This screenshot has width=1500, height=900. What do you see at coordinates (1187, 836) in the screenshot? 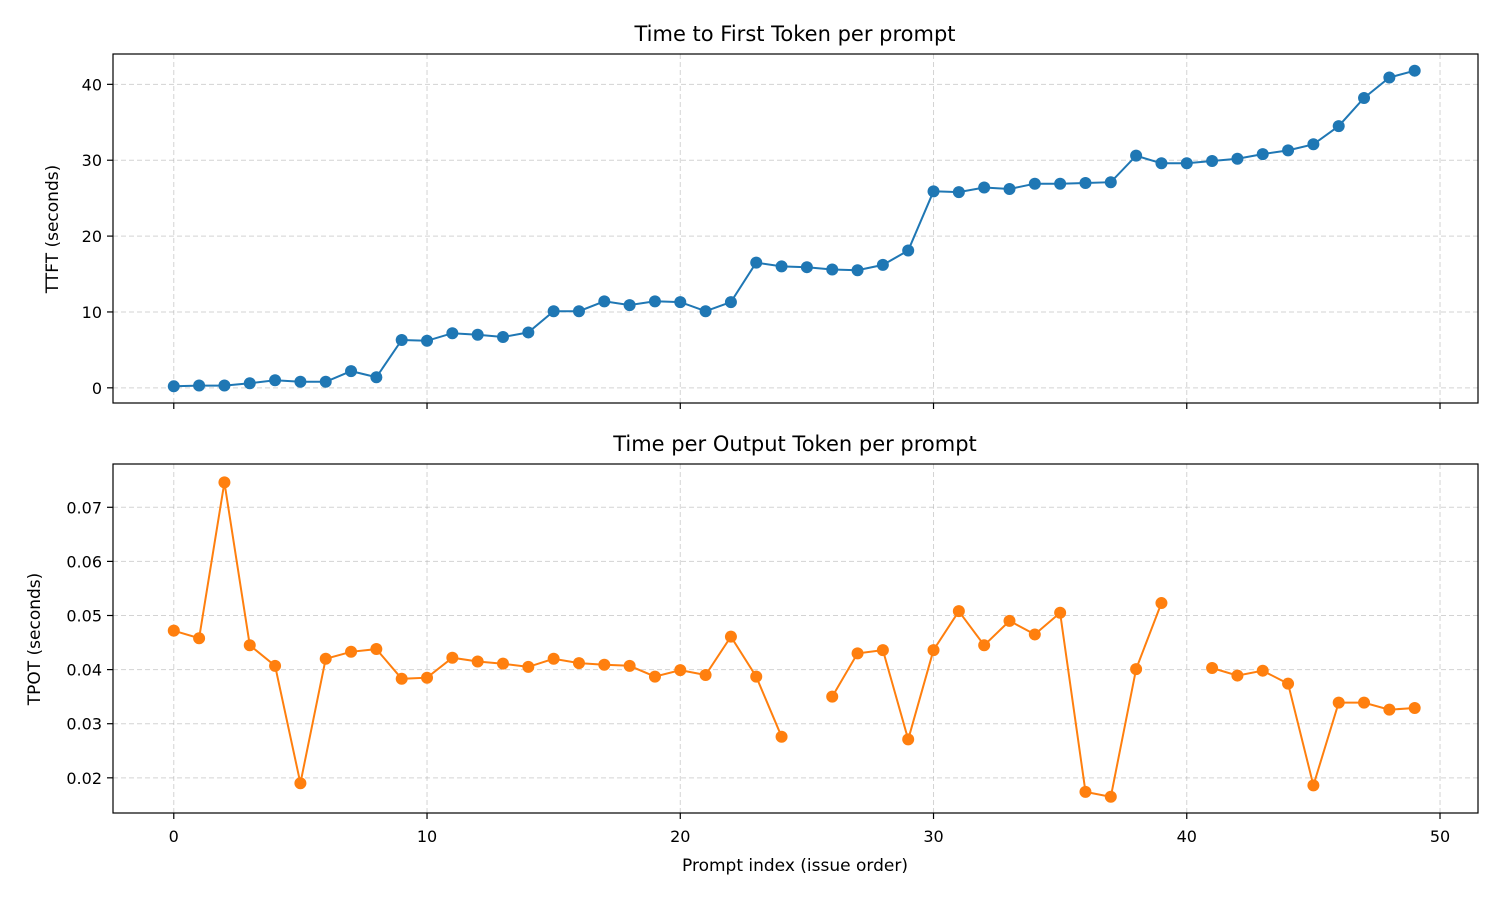
I see `tpot-x-tick-label: 40` at bounding box center [1187, 836].